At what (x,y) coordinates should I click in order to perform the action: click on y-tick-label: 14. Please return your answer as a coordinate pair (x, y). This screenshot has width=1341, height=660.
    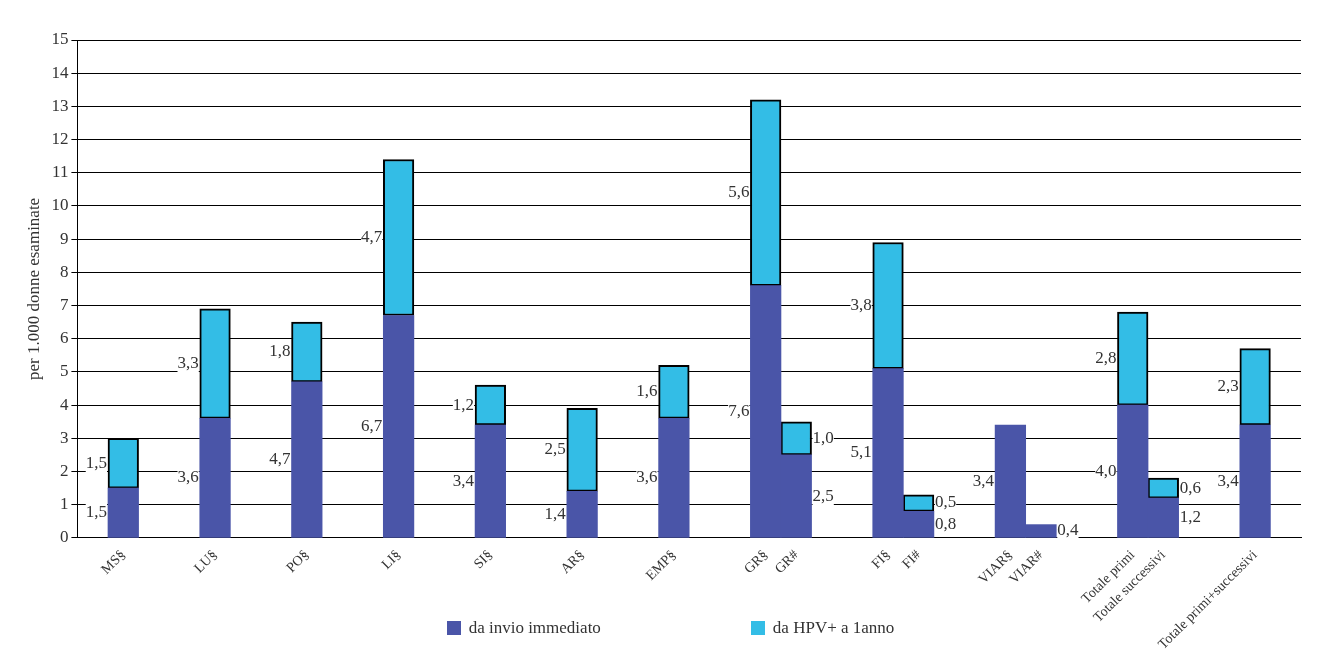
    Looking at the image, I should click on (60, 72).